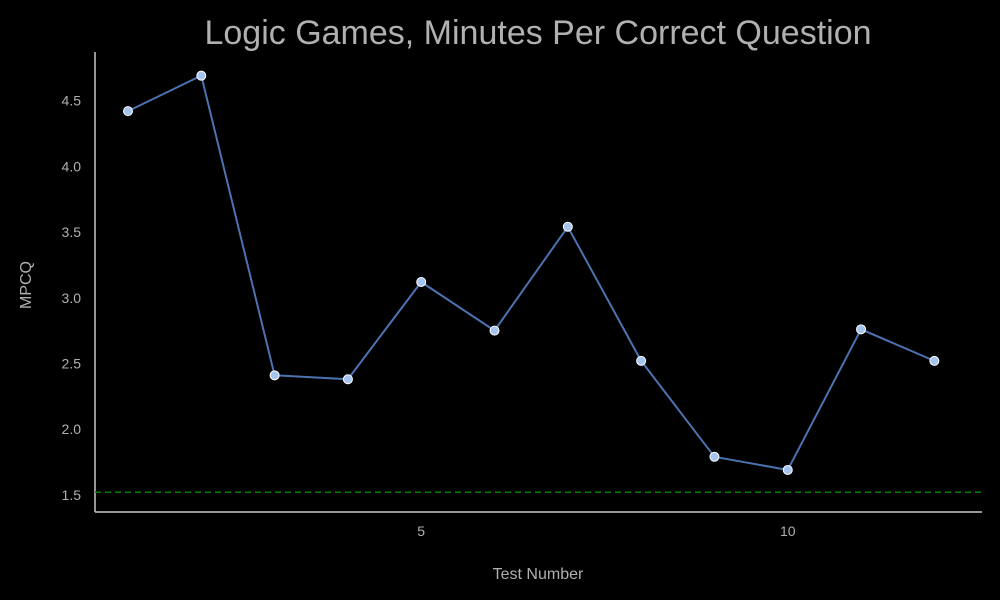 The image size is (1000, 600). Describe the element at coordinates (538, 574) in the screenshot. I see `x-axis-label: Test Number` at that location.